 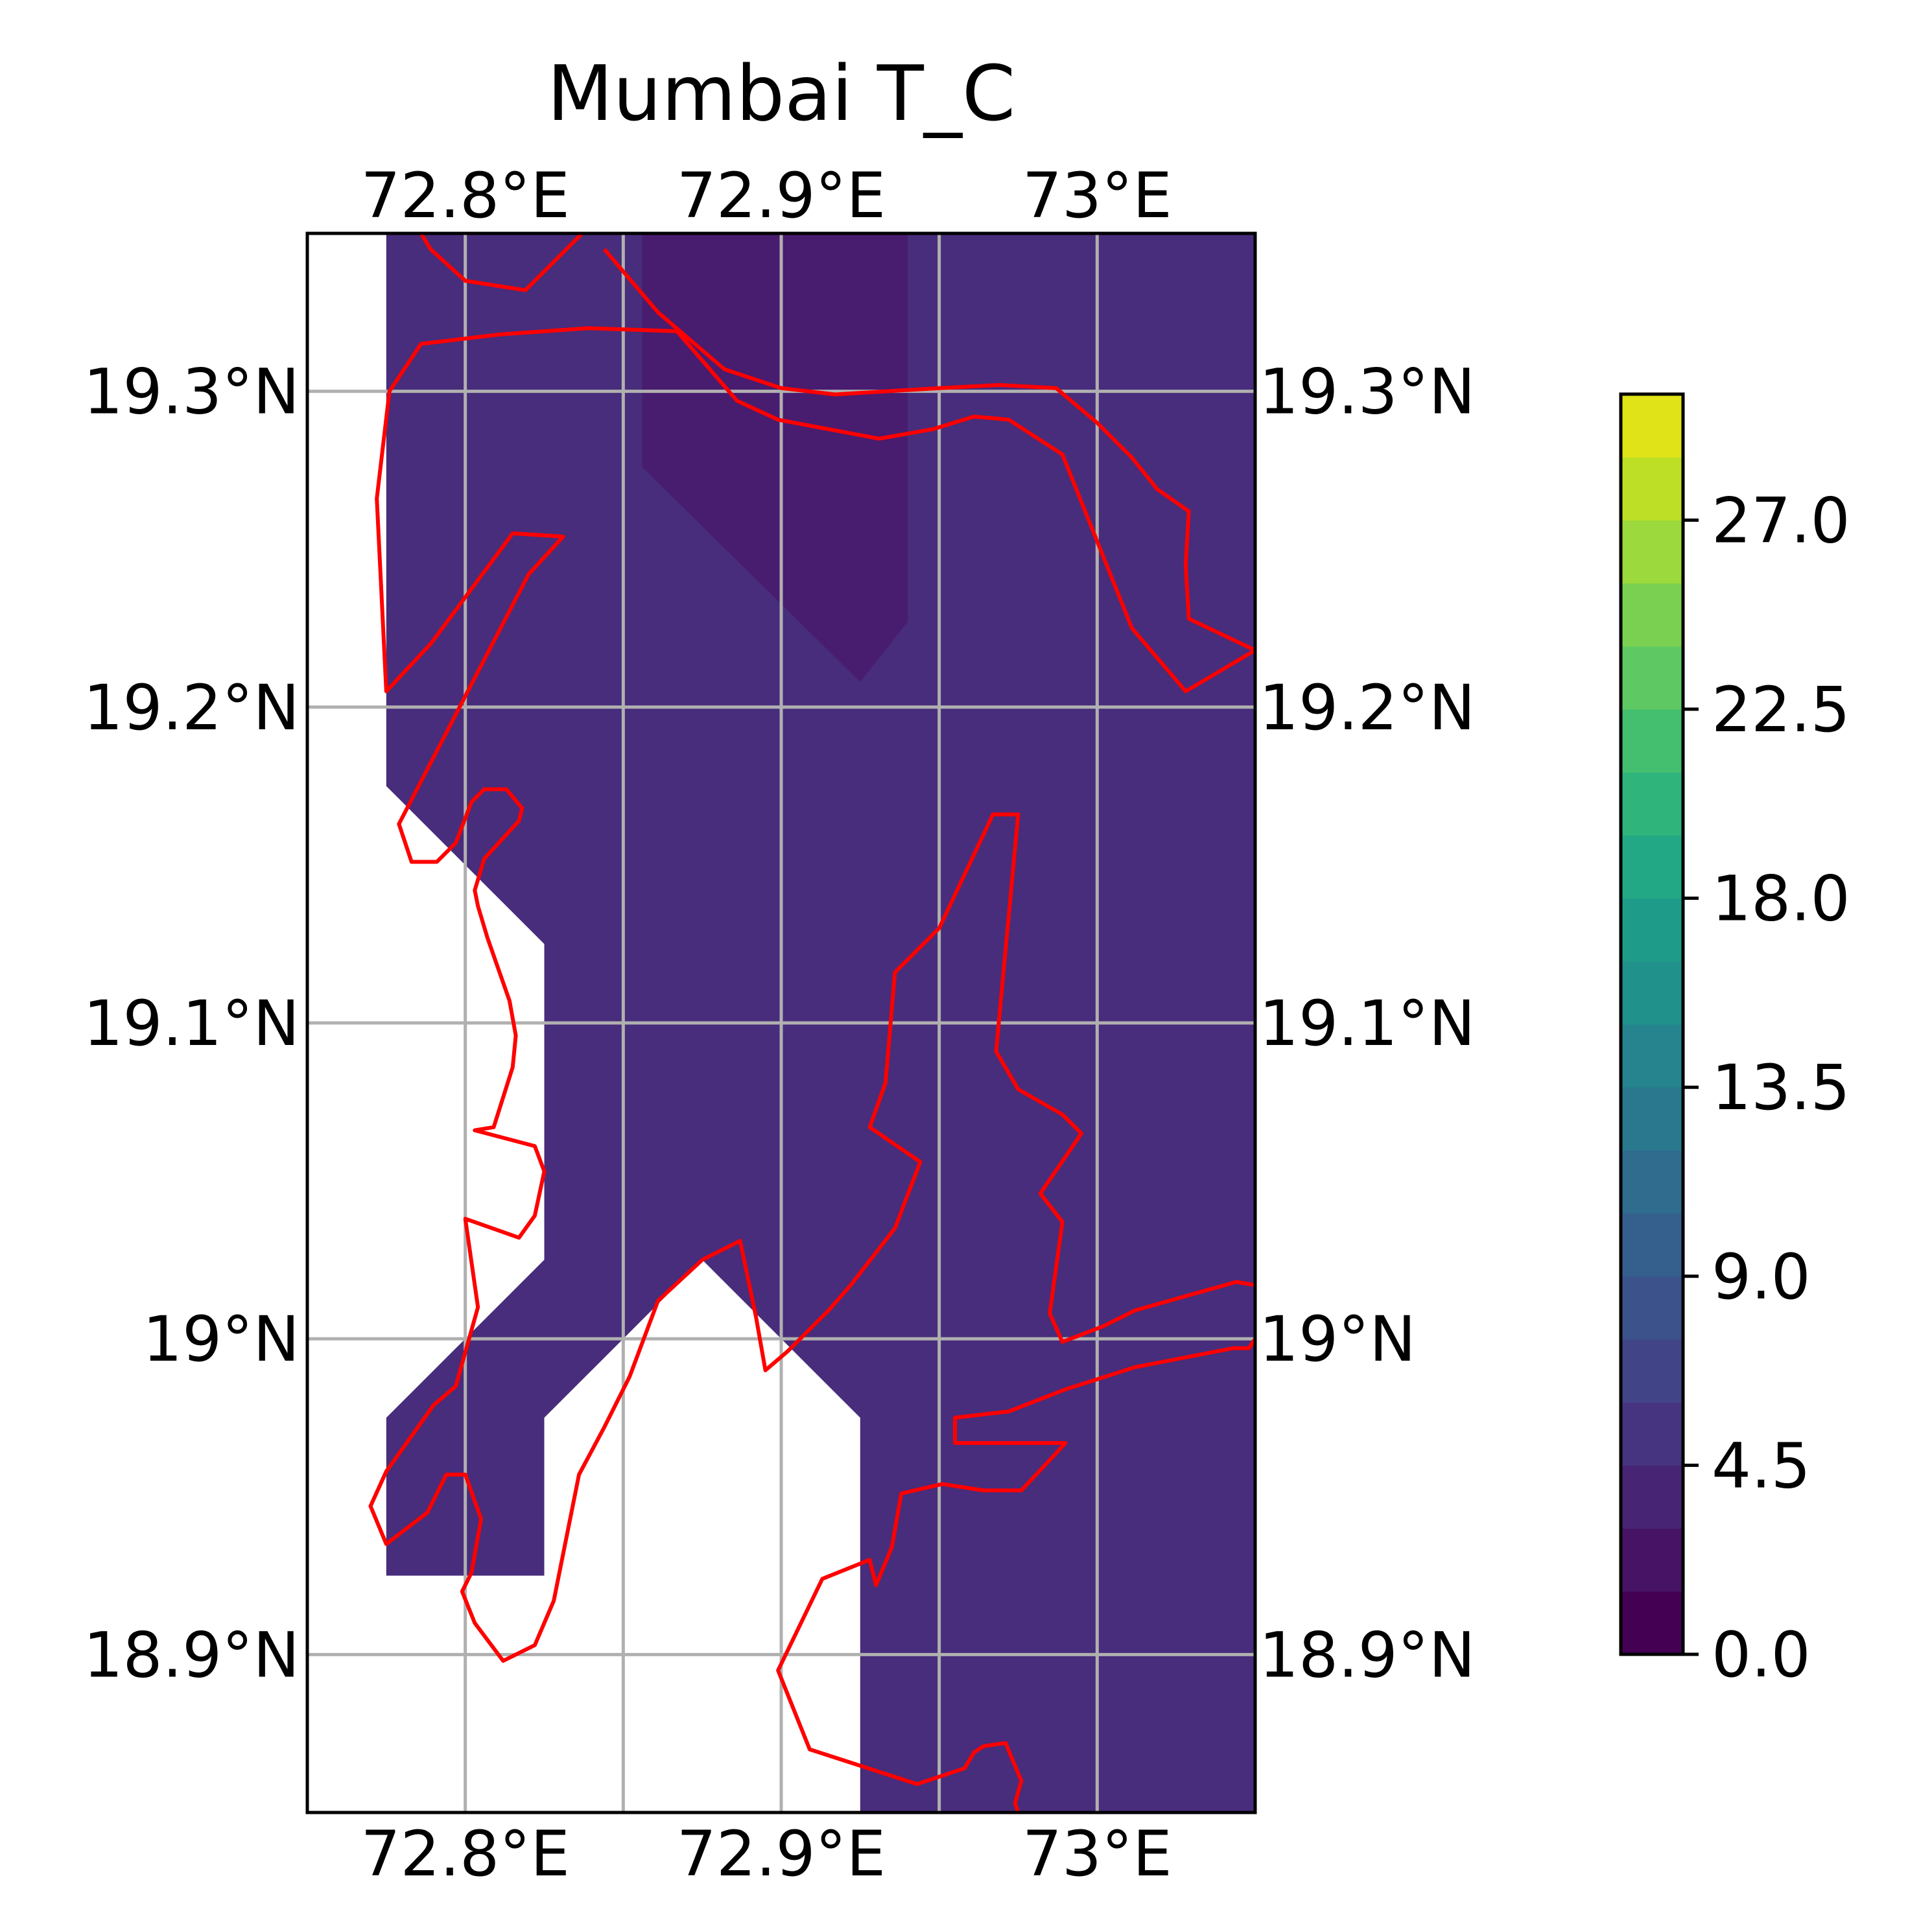 I want to click on latitude-labels-left: 18.9°N 19°N 19.1°N 19.2°N 19.3°N, so click(x=191, y=1024).